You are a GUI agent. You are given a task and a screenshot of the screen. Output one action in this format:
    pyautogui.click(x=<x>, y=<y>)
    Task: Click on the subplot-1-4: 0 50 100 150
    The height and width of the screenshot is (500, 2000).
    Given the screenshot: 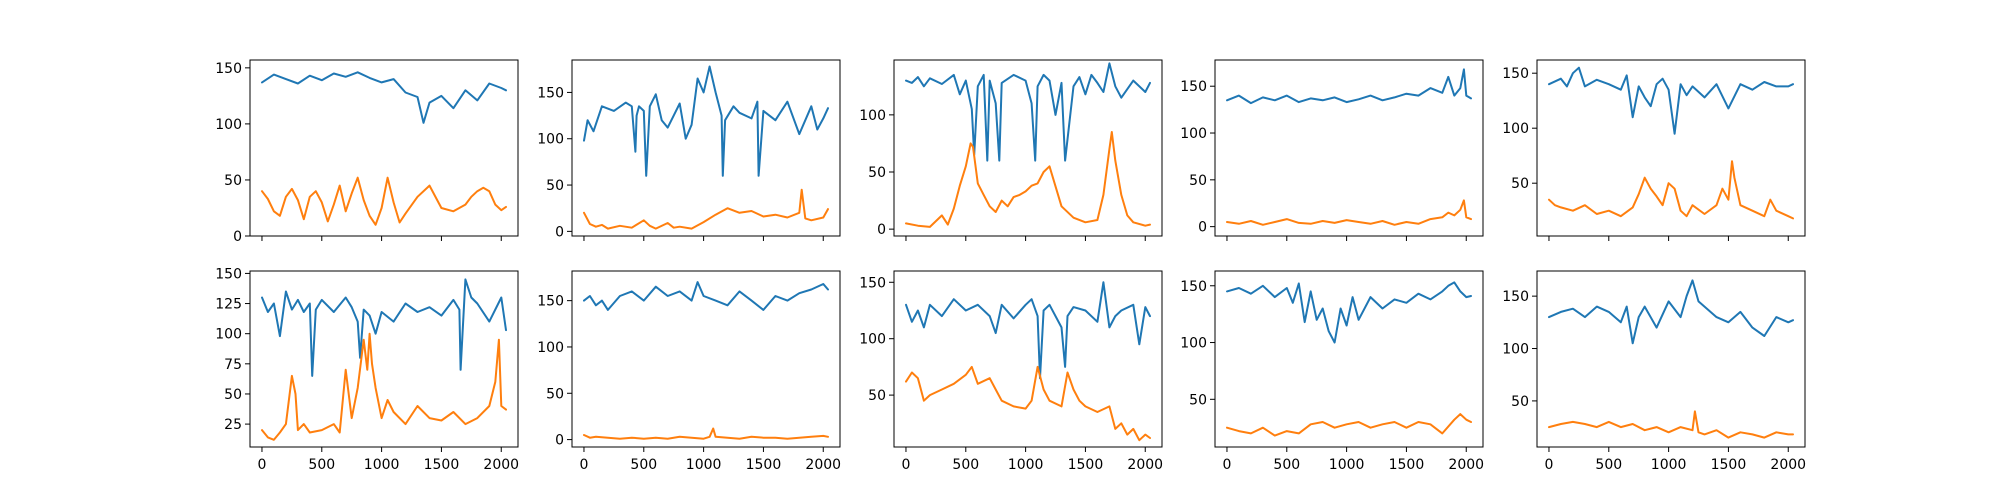 What is the action you would take?
    pyautogui.click(x=1332, y=150)
    